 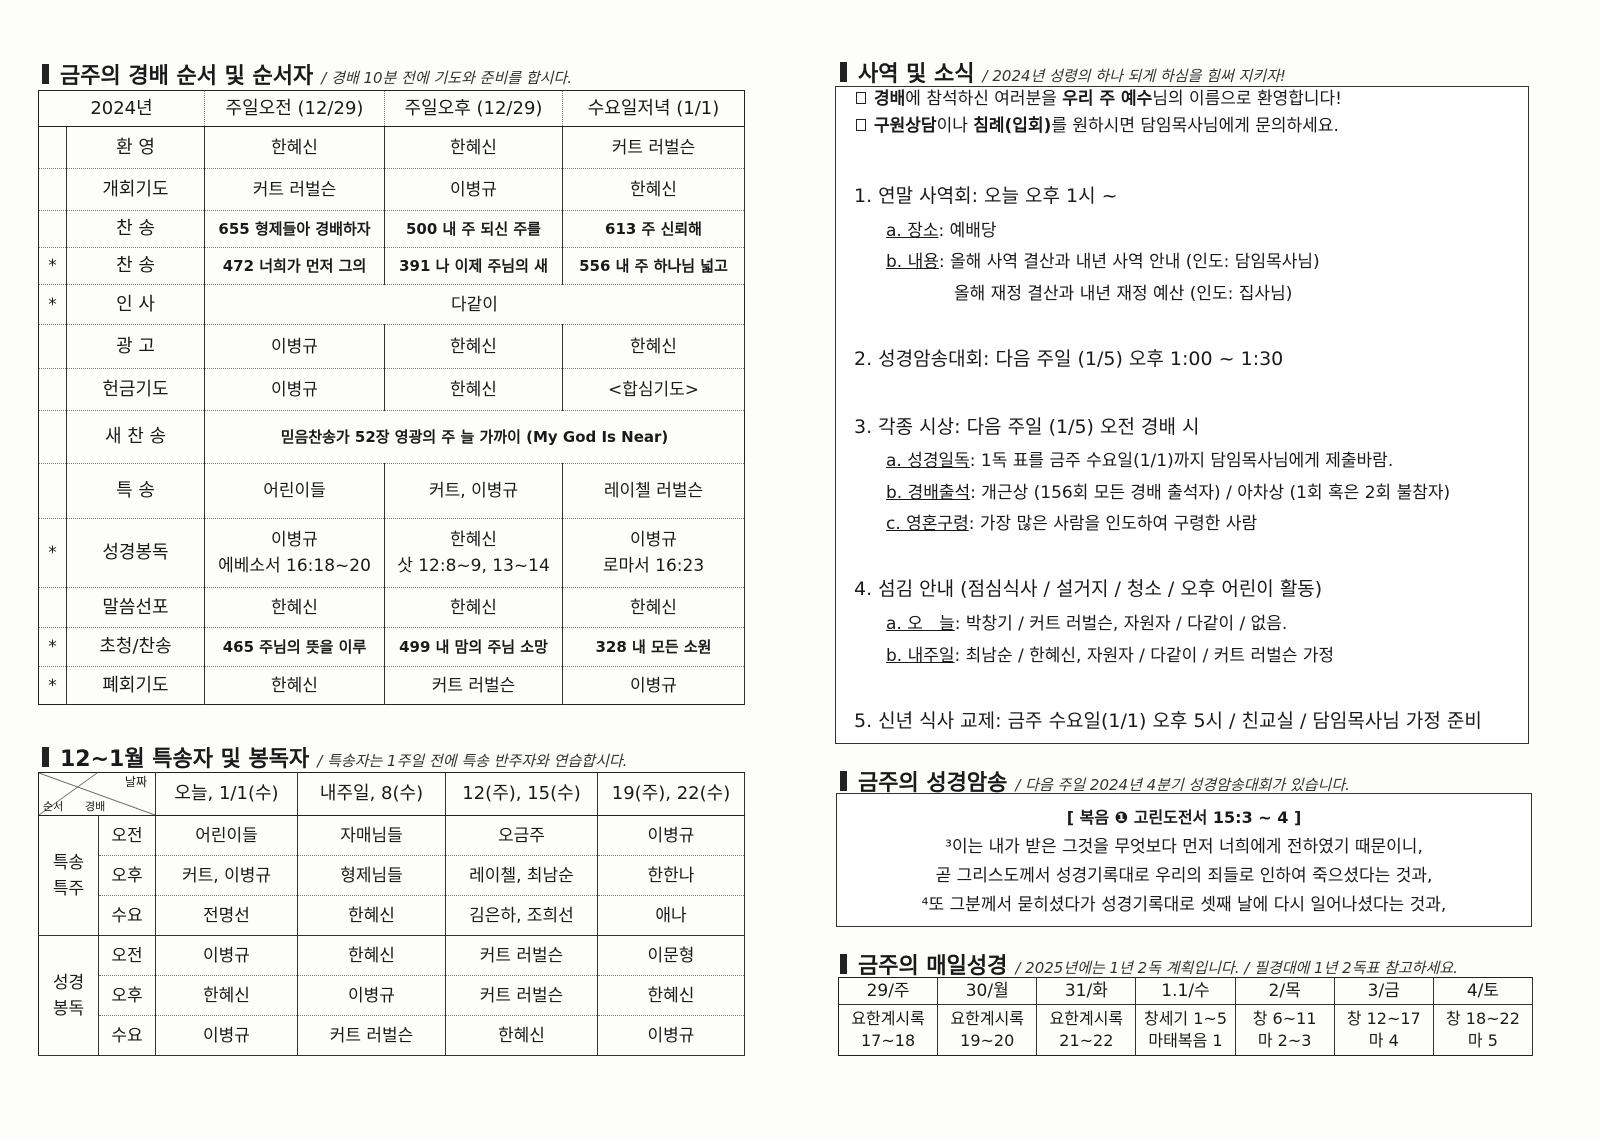 I want to click on day-header: 3/금, so click(x=1383, y=991).